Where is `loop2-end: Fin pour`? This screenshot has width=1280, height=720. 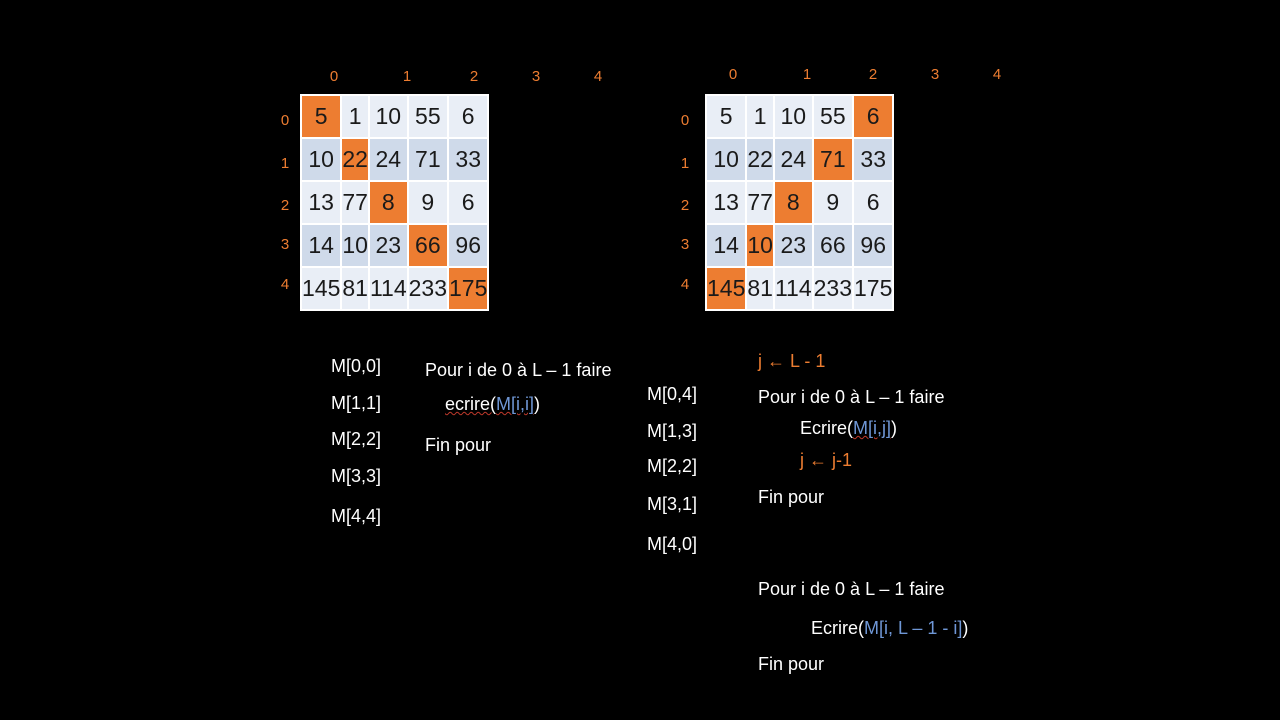
loop2-end: Fin pour is located at coordinates (791, 664).